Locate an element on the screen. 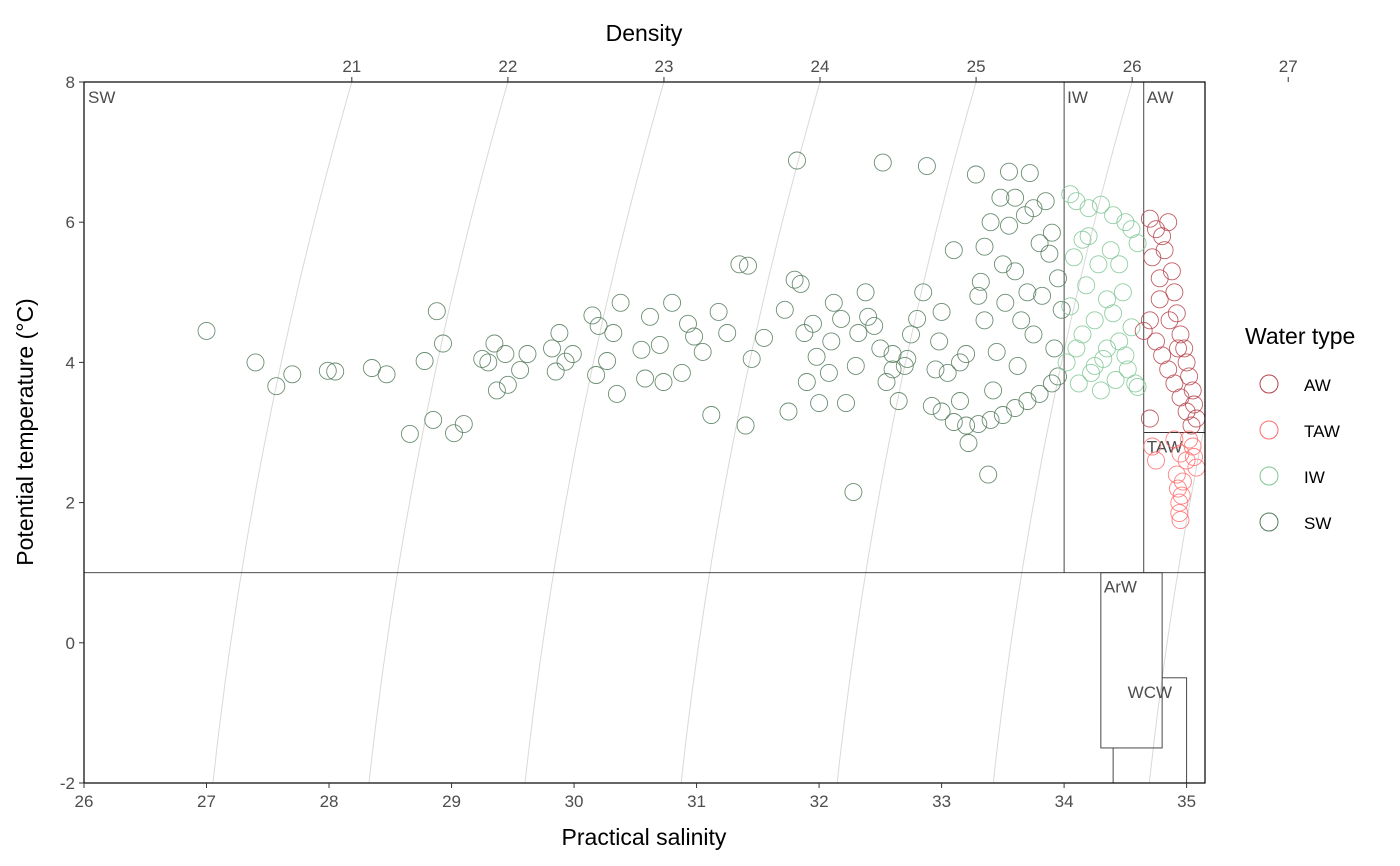 Image resolution: width=1400 pixels, height=866 pixels. region-label-sw: SW is located at coordinates (101, 97).